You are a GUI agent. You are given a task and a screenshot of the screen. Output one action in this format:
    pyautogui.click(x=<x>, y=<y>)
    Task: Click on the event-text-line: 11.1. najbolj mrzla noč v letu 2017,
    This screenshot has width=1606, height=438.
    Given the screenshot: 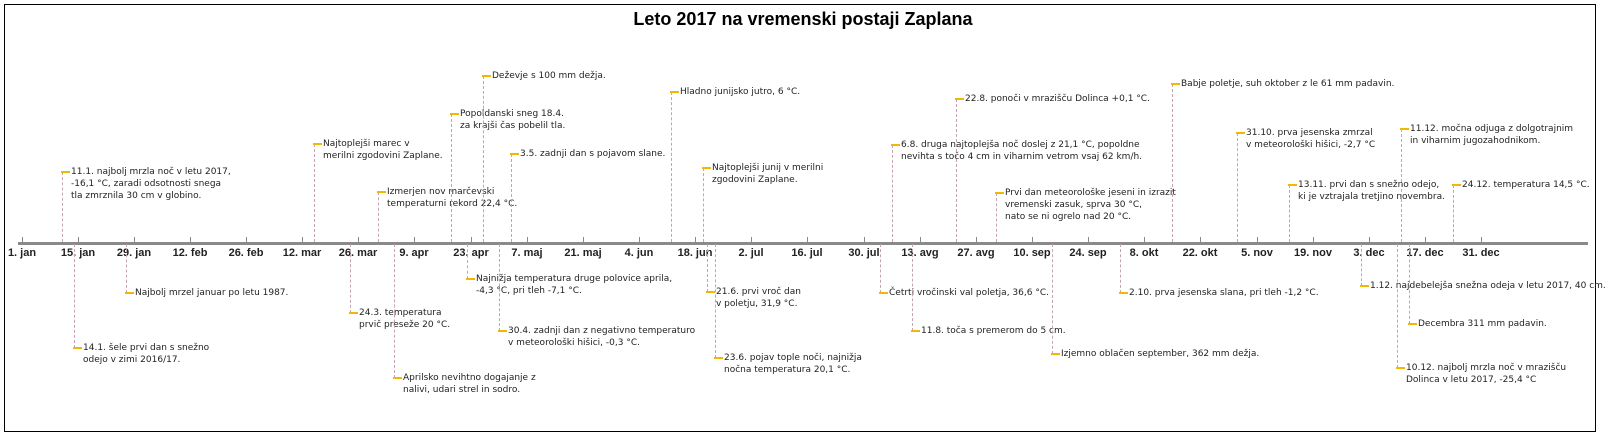 What is the action you would take?
    pyautogui.click(x=151, y=172)
    